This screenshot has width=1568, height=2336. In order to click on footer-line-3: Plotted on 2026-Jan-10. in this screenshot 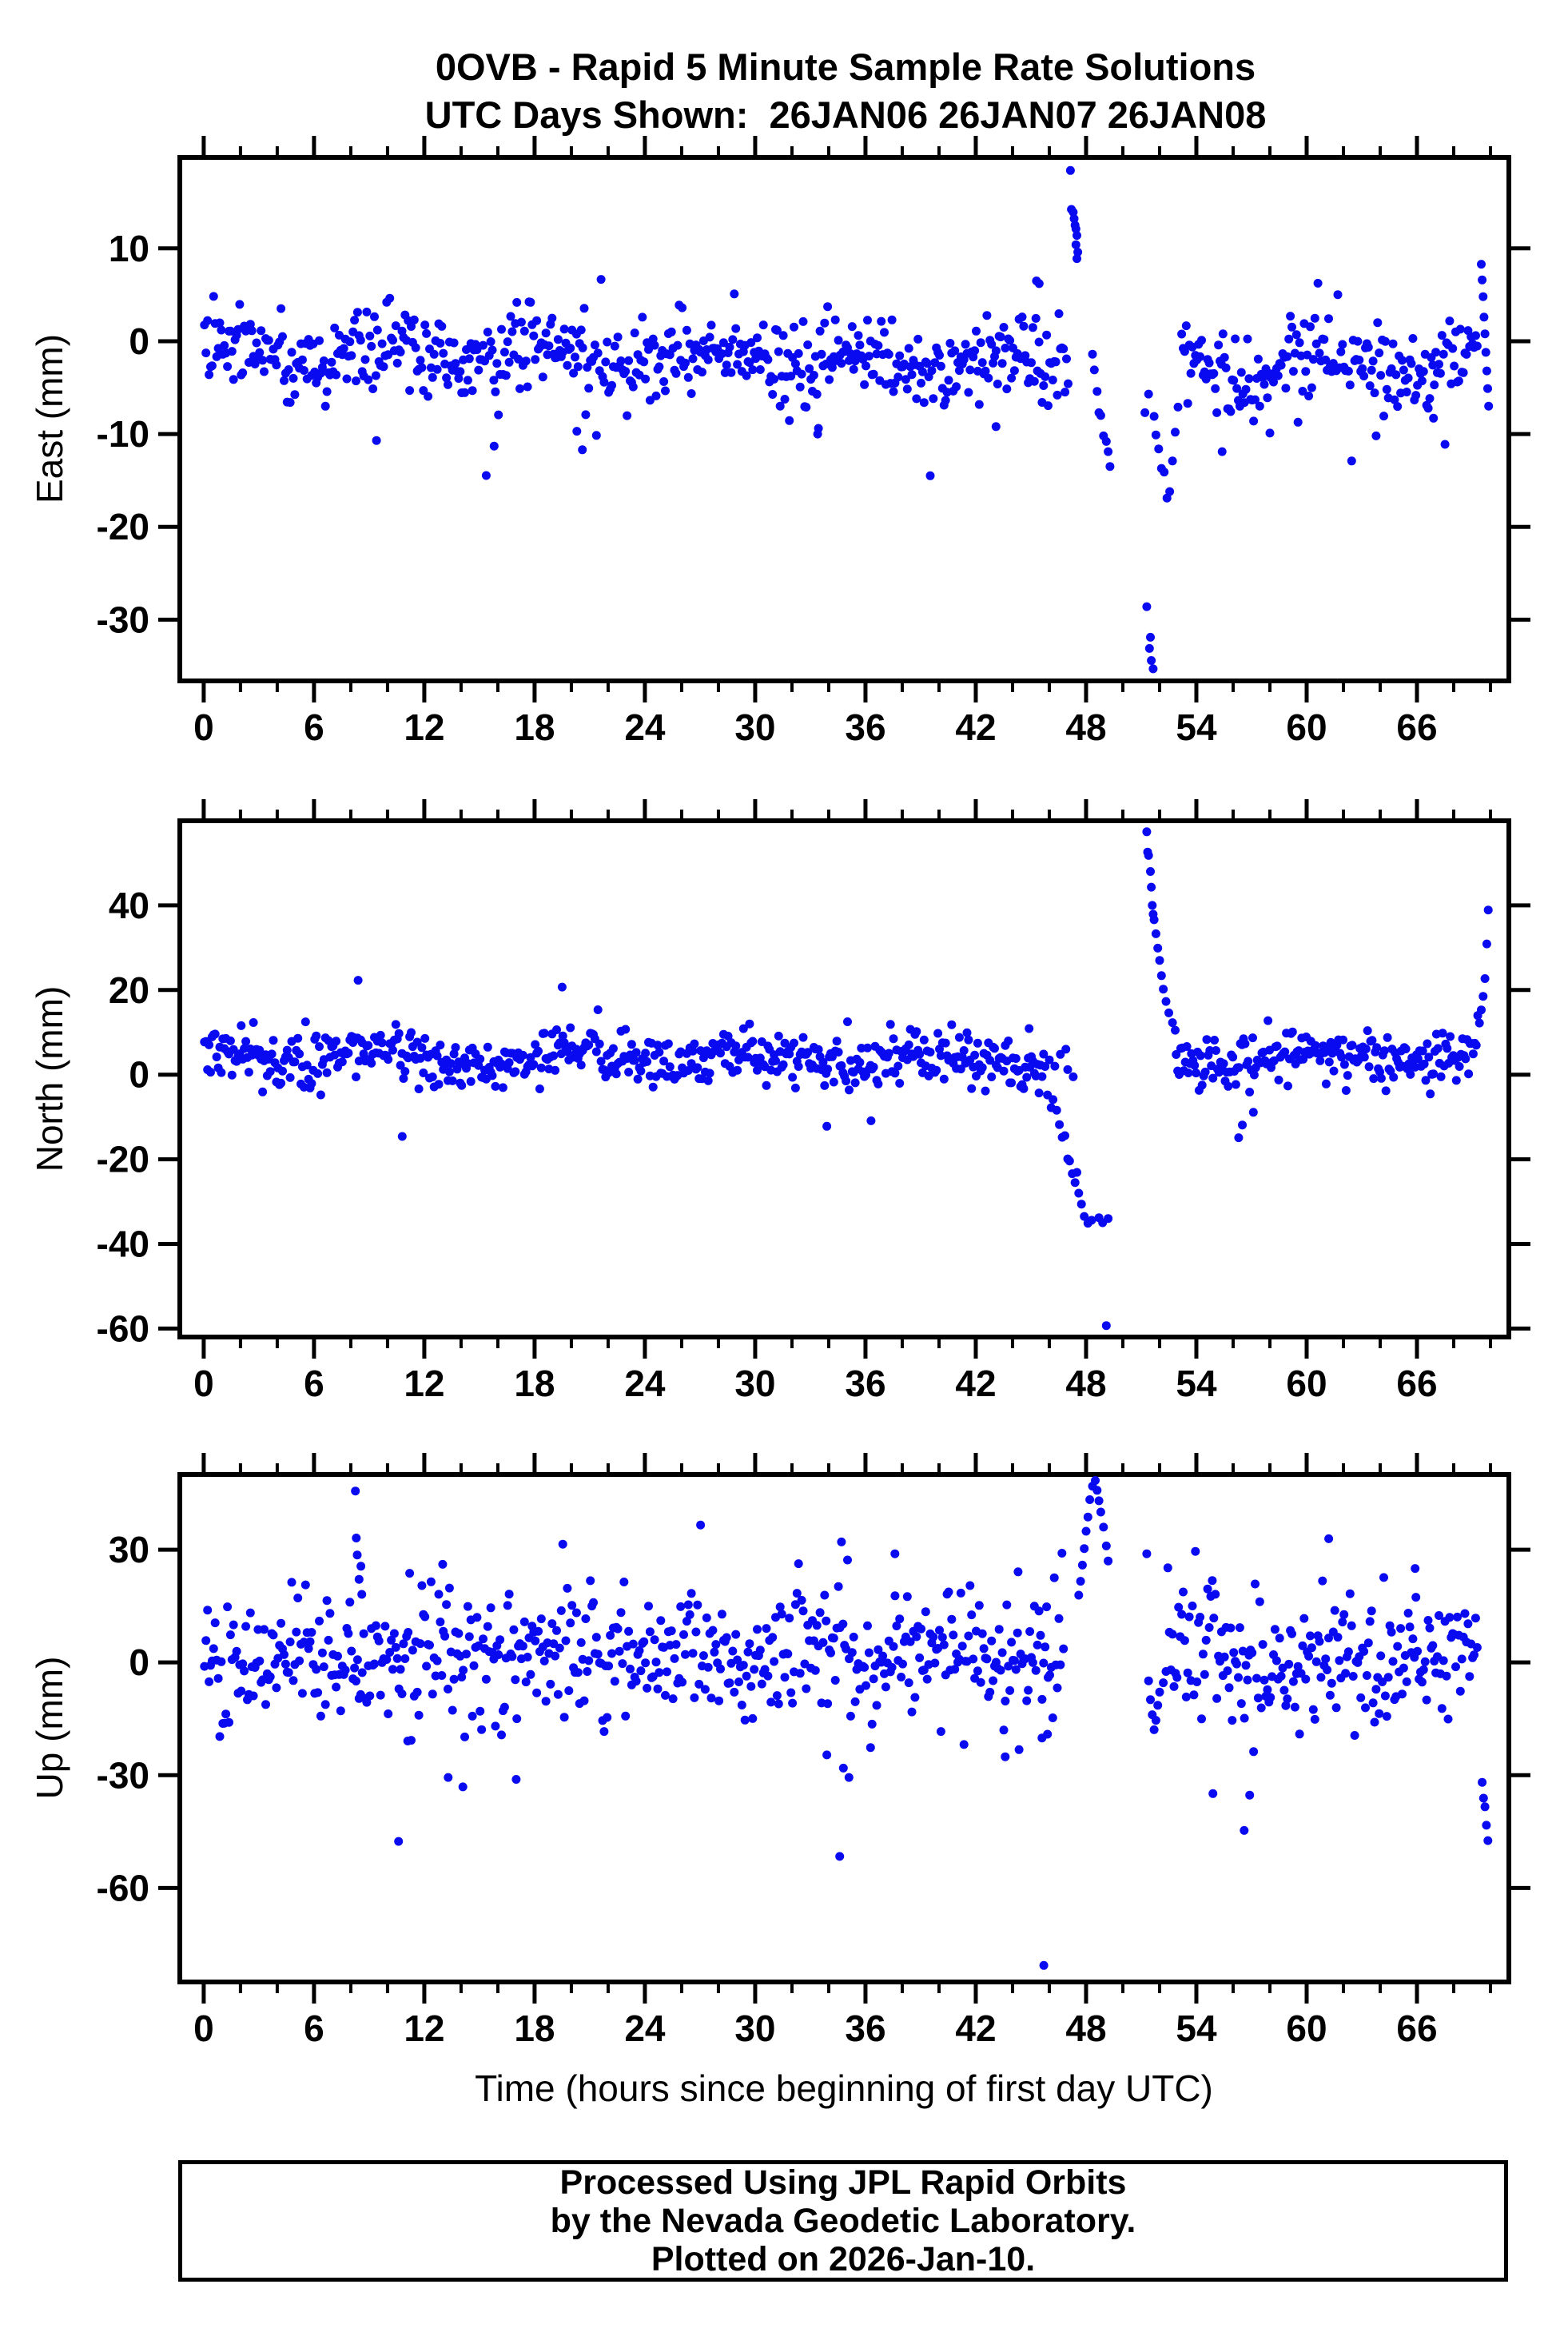, I will do `click(844, 2259)`.